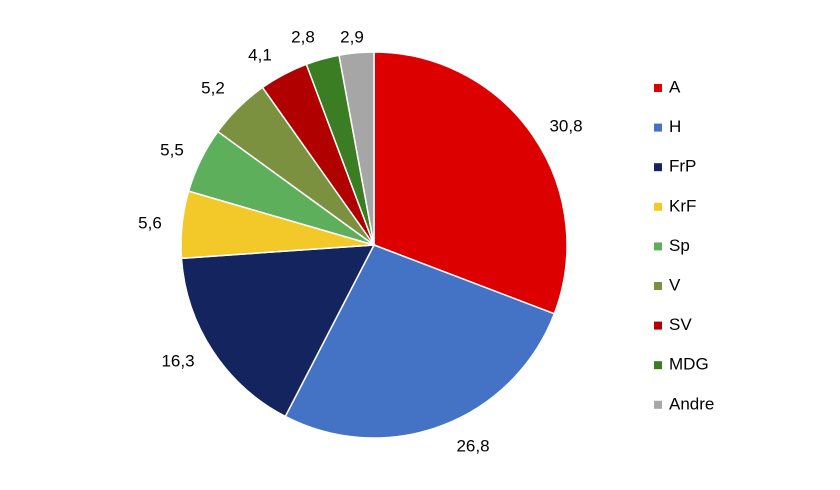 The image size is (840, 490). I want to click on pie-slice-a, so click(470, 183).